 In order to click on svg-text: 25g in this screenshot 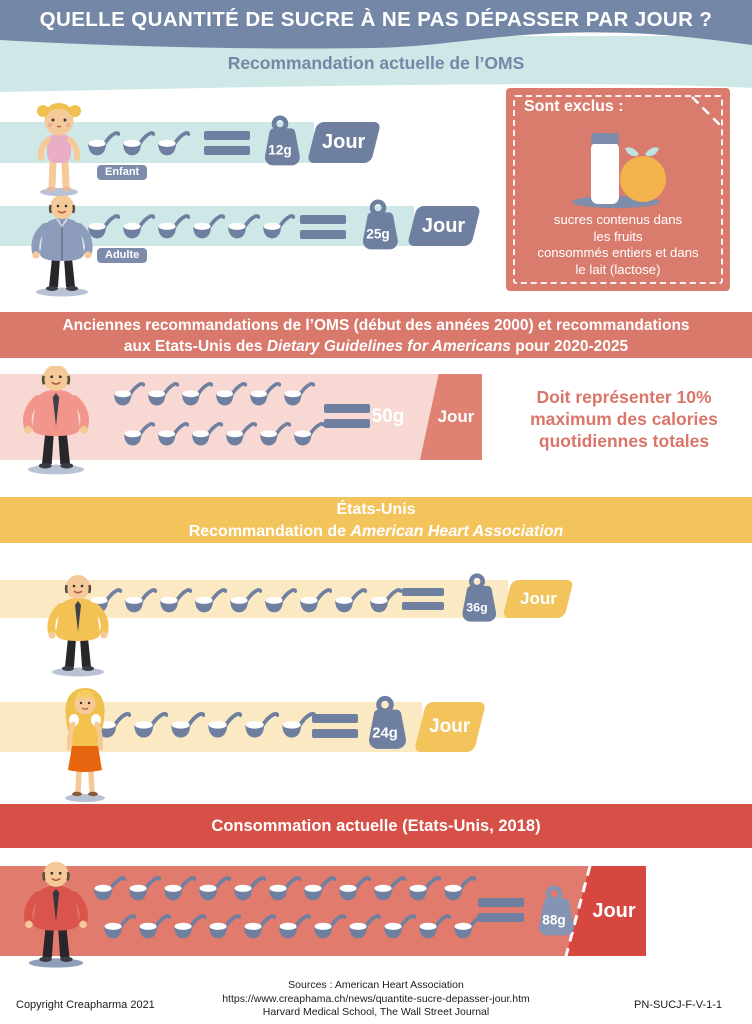, I will do `click(377, 234)`.